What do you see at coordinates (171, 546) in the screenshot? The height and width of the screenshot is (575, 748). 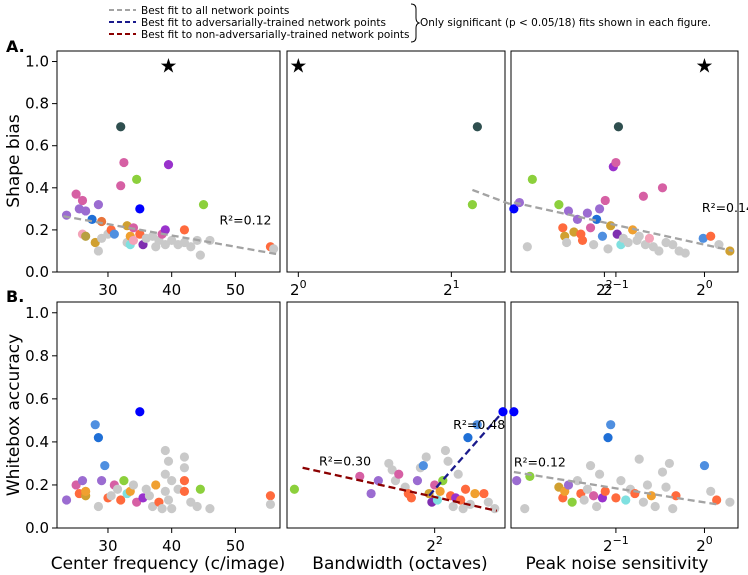 I see `x-tick-label: 40` at bounding box center [171, 546].